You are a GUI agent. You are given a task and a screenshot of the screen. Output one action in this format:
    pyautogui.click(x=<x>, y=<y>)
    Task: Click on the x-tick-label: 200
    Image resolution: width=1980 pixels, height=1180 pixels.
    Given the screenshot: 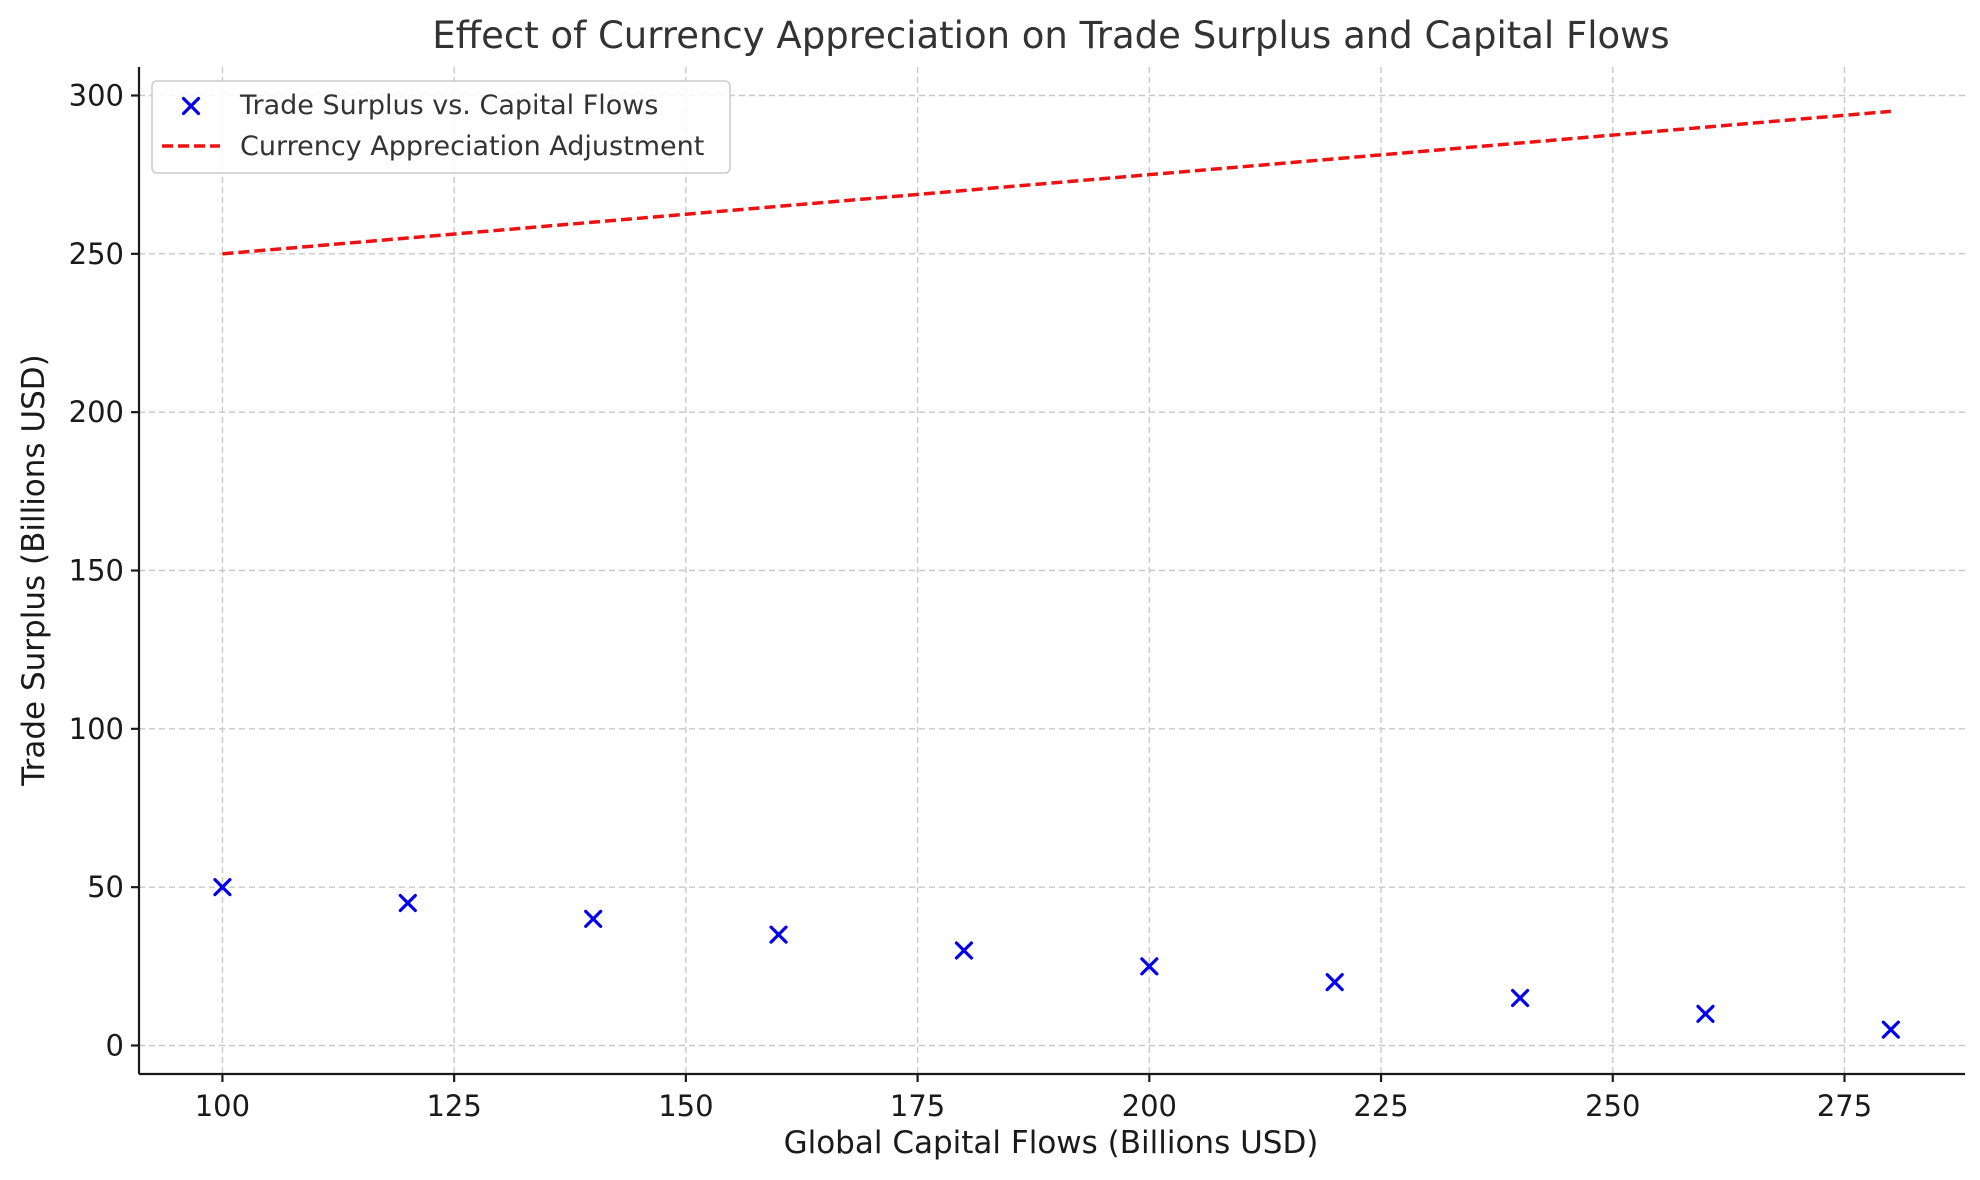 What is the action you would take?
    pyautogui.click(x=1149, y=1106)
    